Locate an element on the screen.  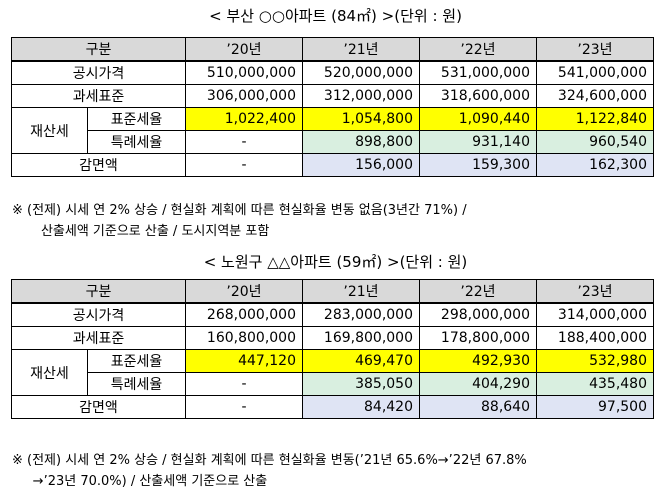
cell: 306,000,000 is located at coordinates (244, 96).